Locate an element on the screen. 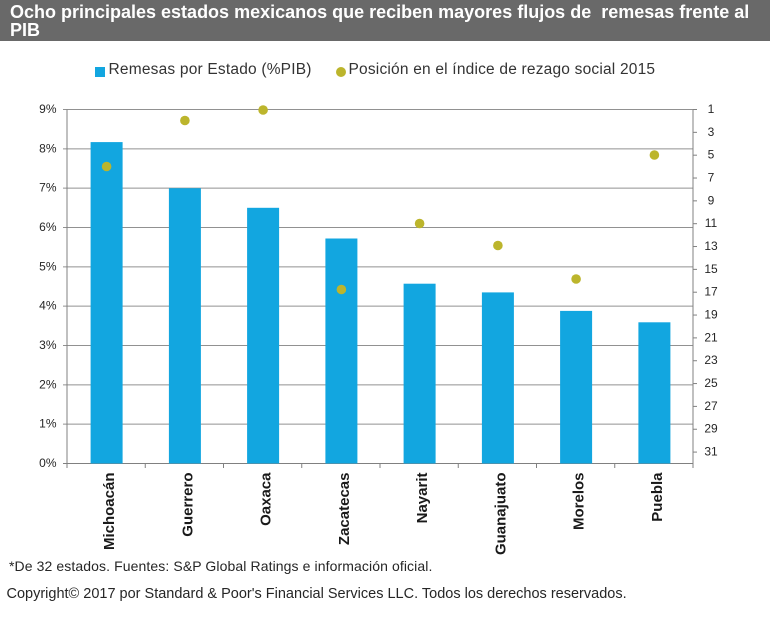 The height and width of the screenshot is (620, 770). svg-text: 31 is located at coordinates (711, 452).